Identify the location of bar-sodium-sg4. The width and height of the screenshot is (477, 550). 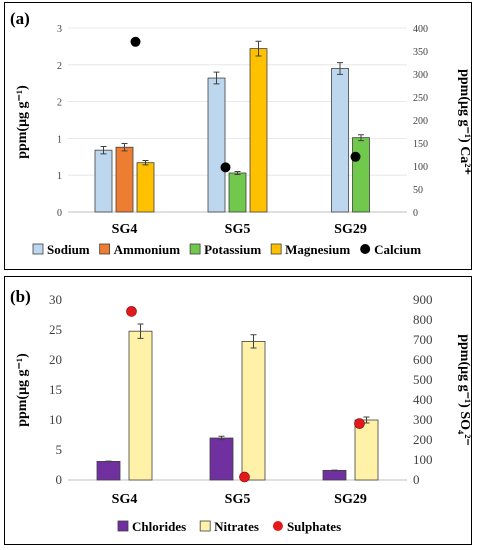
(103, 181).